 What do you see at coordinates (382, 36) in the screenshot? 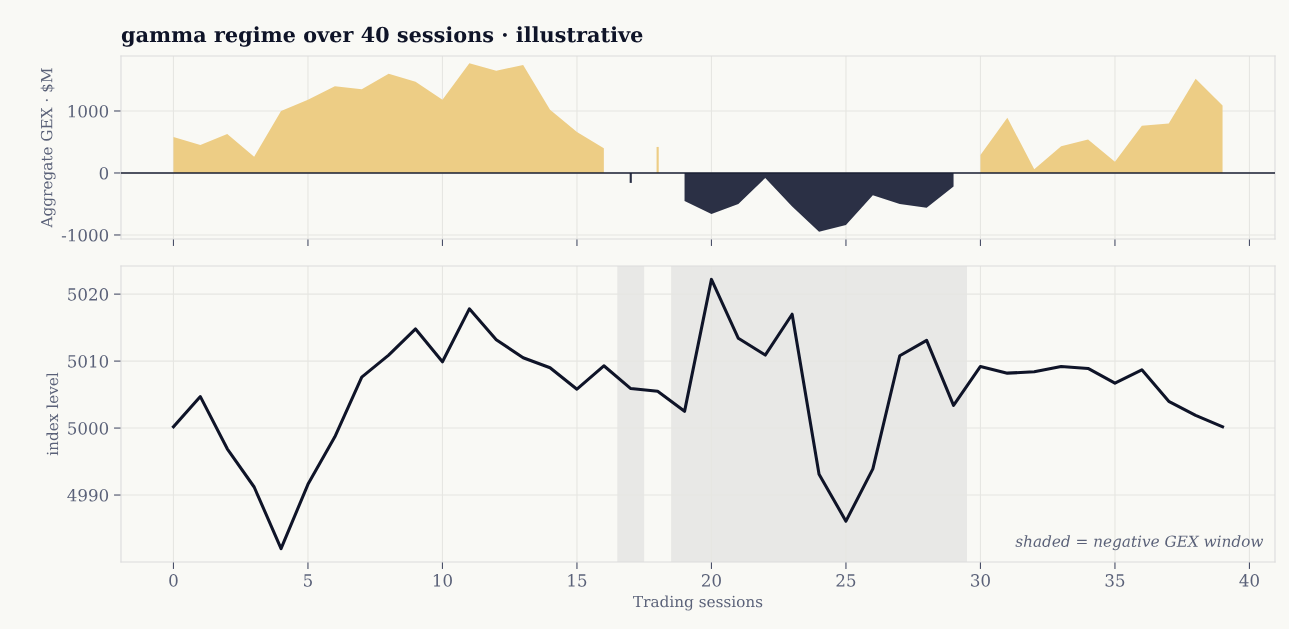
I see `chart-title: gamma regime over 40 sessions · illustrative` at bounding box center [382, 36].